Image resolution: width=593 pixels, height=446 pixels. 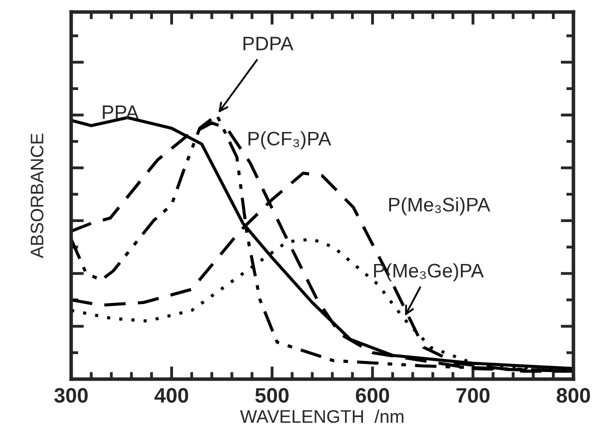 What do you see at coordinates (37, 196) in the screenshot?
I see `y-axis-title: ABSORBANCE` at bounding box center [37, 196].